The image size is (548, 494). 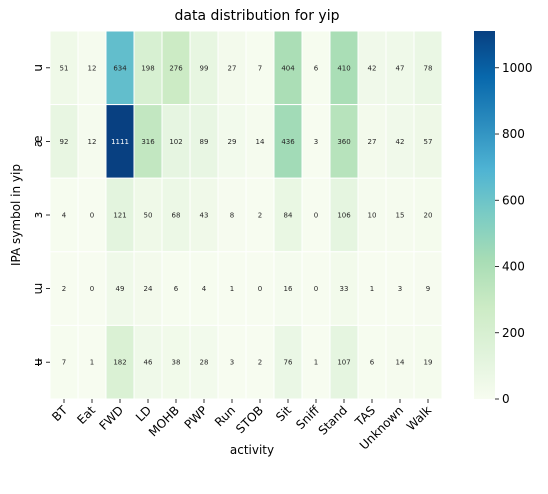 I want to click on colorbar-tick-label: 600, so click(x=513, y=200).